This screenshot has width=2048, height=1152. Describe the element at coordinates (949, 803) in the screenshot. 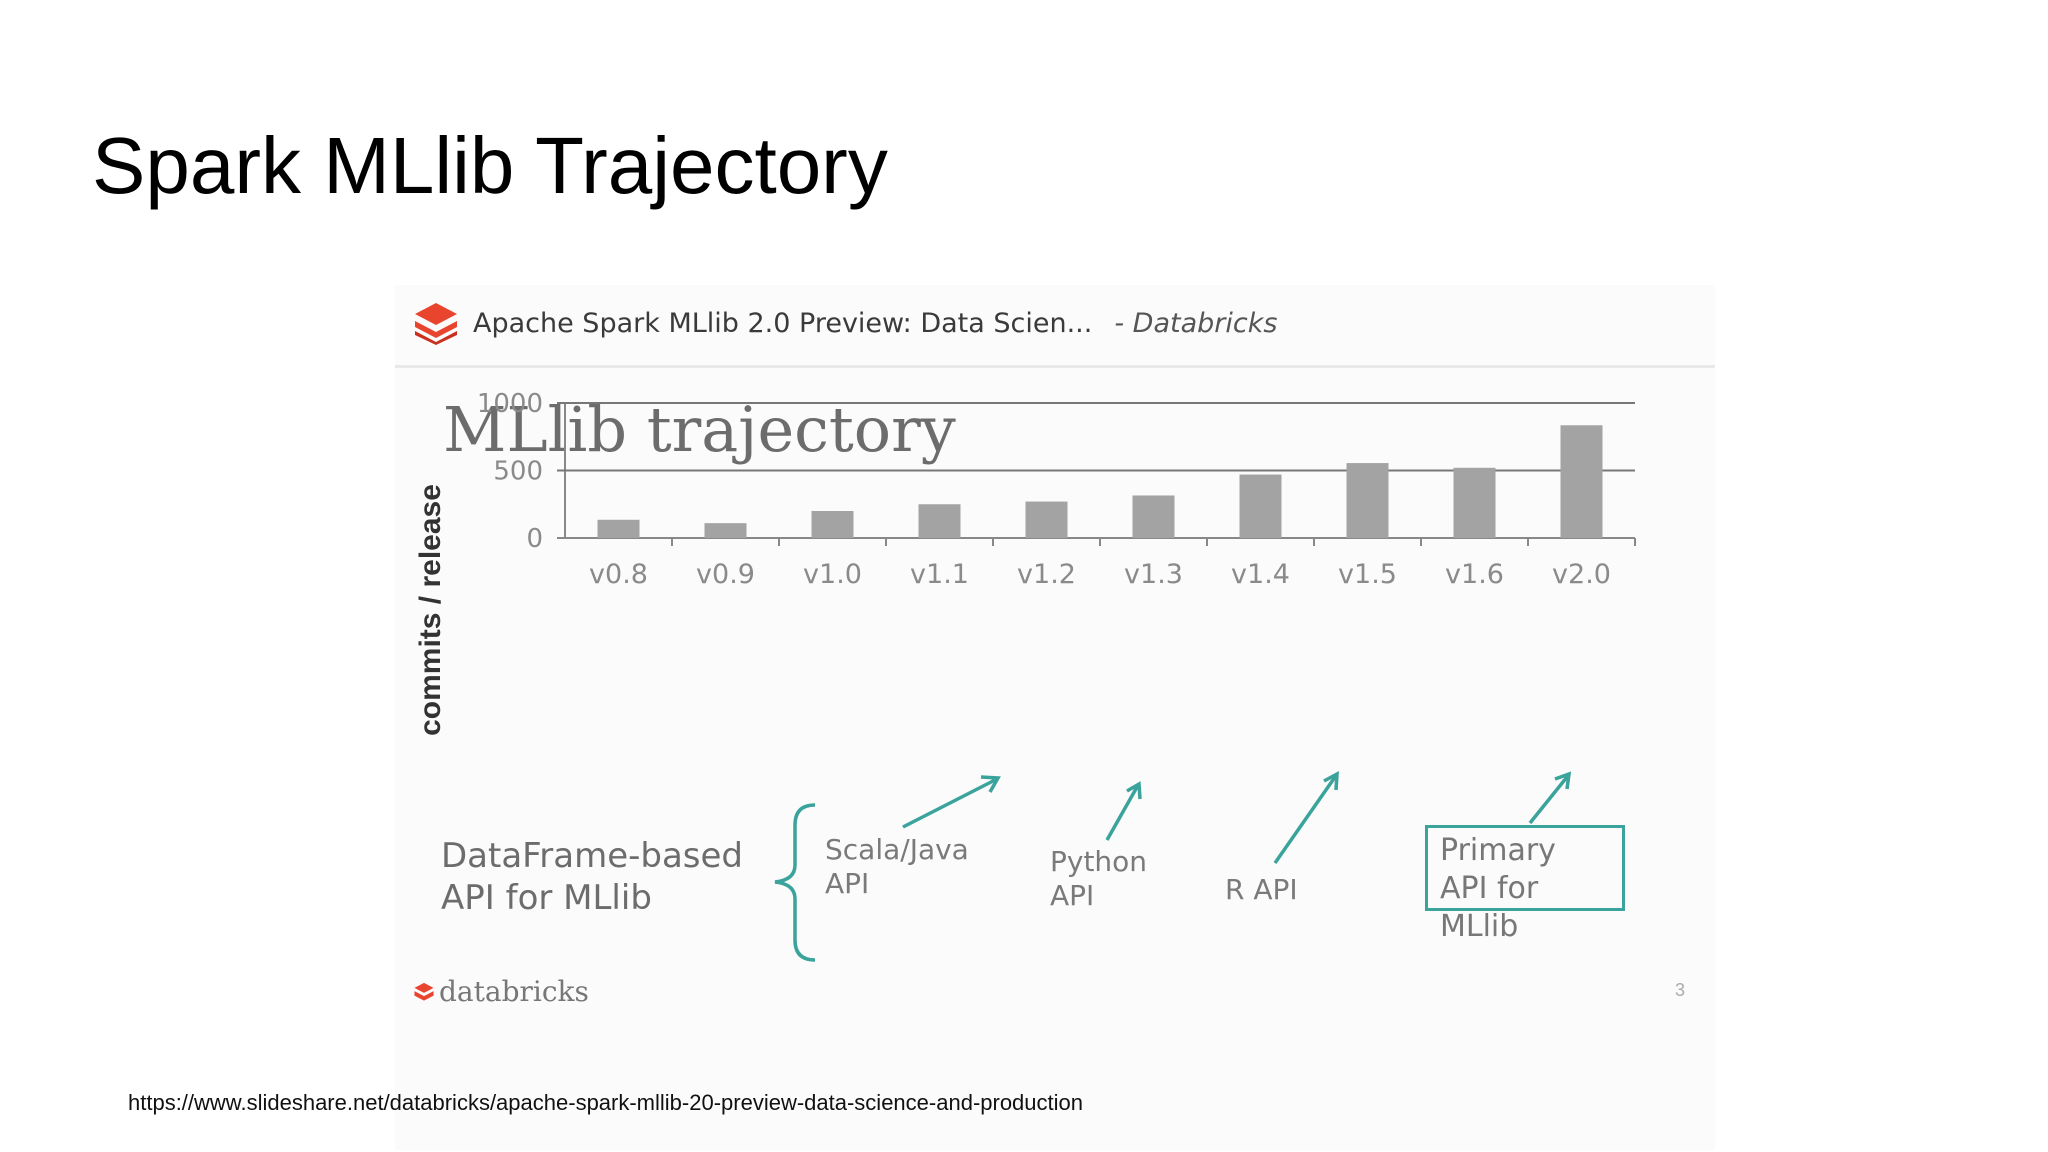

I see `arrow-scala` at that location.